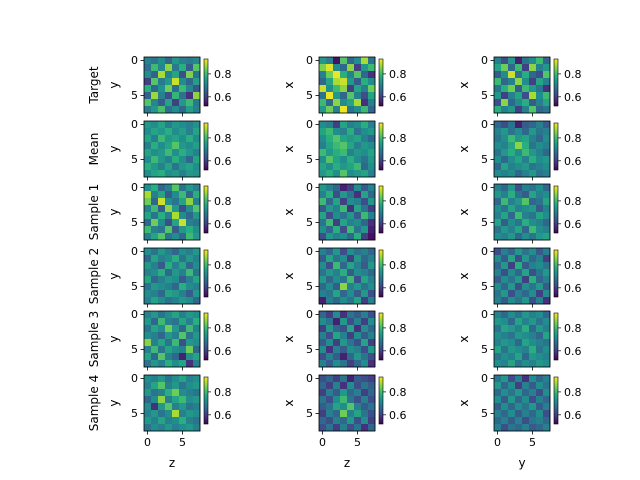 The height and width of the screenshot is (480, 640). What do you see at coordinates (381, 336) in the screenshot?
I see `colorbar` at bounding box center [381, 336].